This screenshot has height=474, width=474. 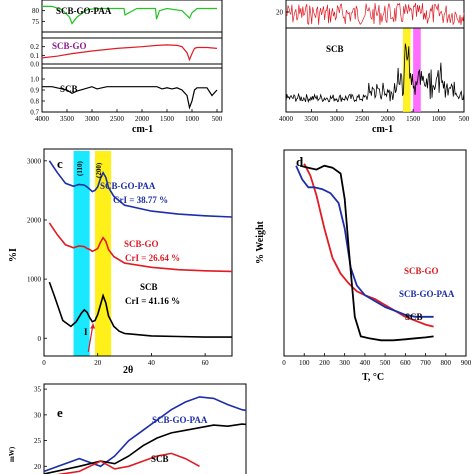 I want to click on dsc-chart-e: 20 25 30 35, so click(x=140, y=428).